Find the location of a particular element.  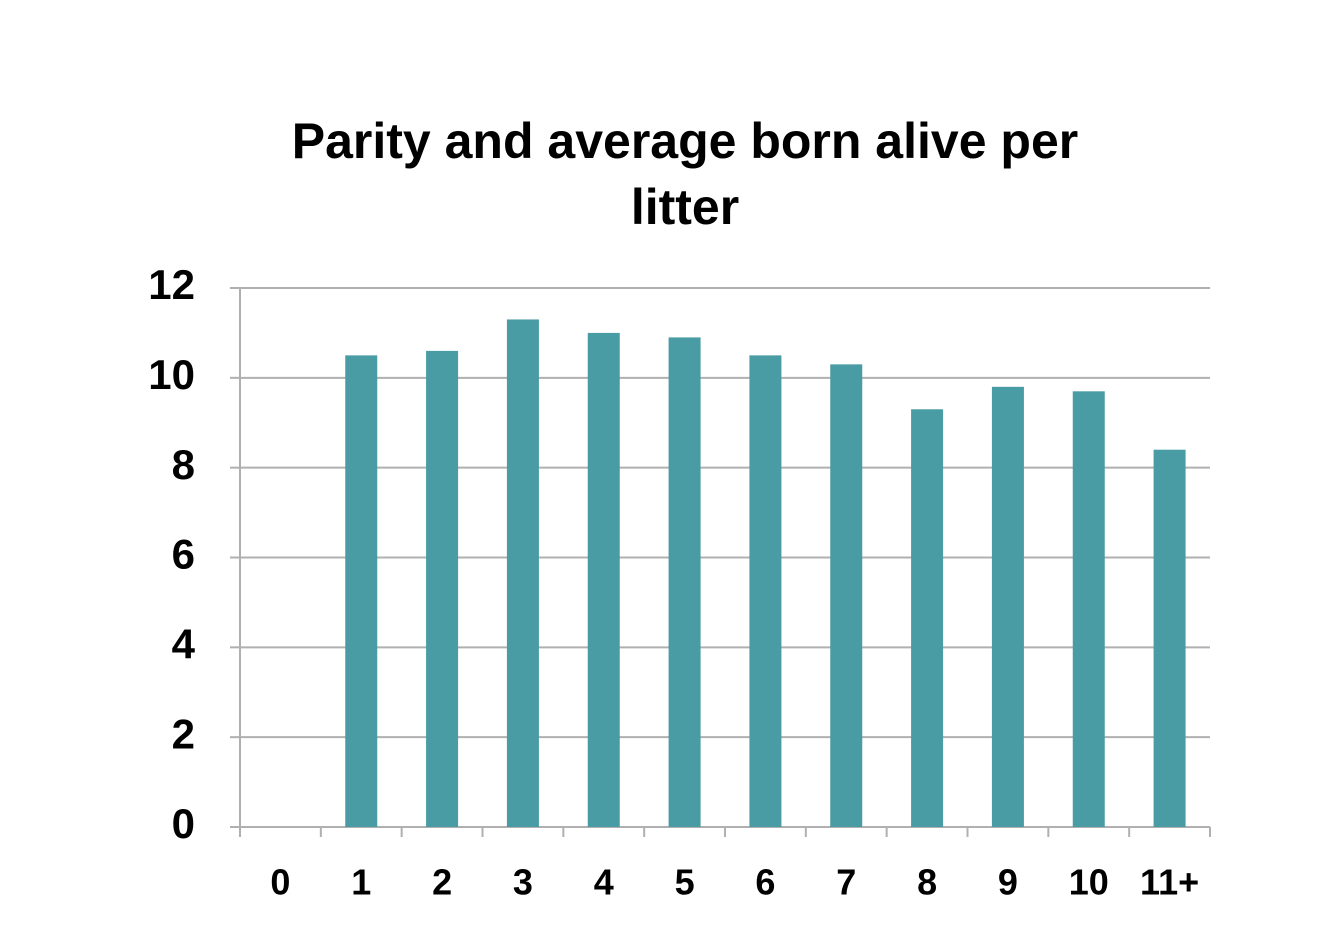

y-tick-label: 2 is located at coordinates (183, 733).